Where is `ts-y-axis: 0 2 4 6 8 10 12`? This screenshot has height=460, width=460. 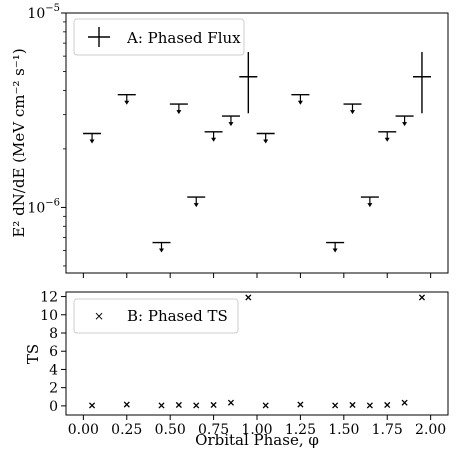
ts-y-axis: 0 2 4 6 8 10 12 is located at coordinates (53, 352).